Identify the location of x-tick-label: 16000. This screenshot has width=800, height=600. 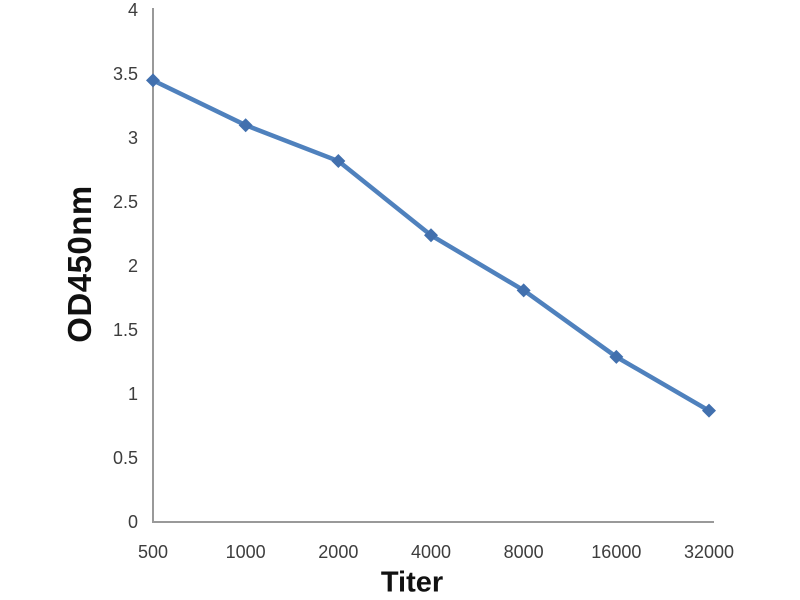
(616, 552).